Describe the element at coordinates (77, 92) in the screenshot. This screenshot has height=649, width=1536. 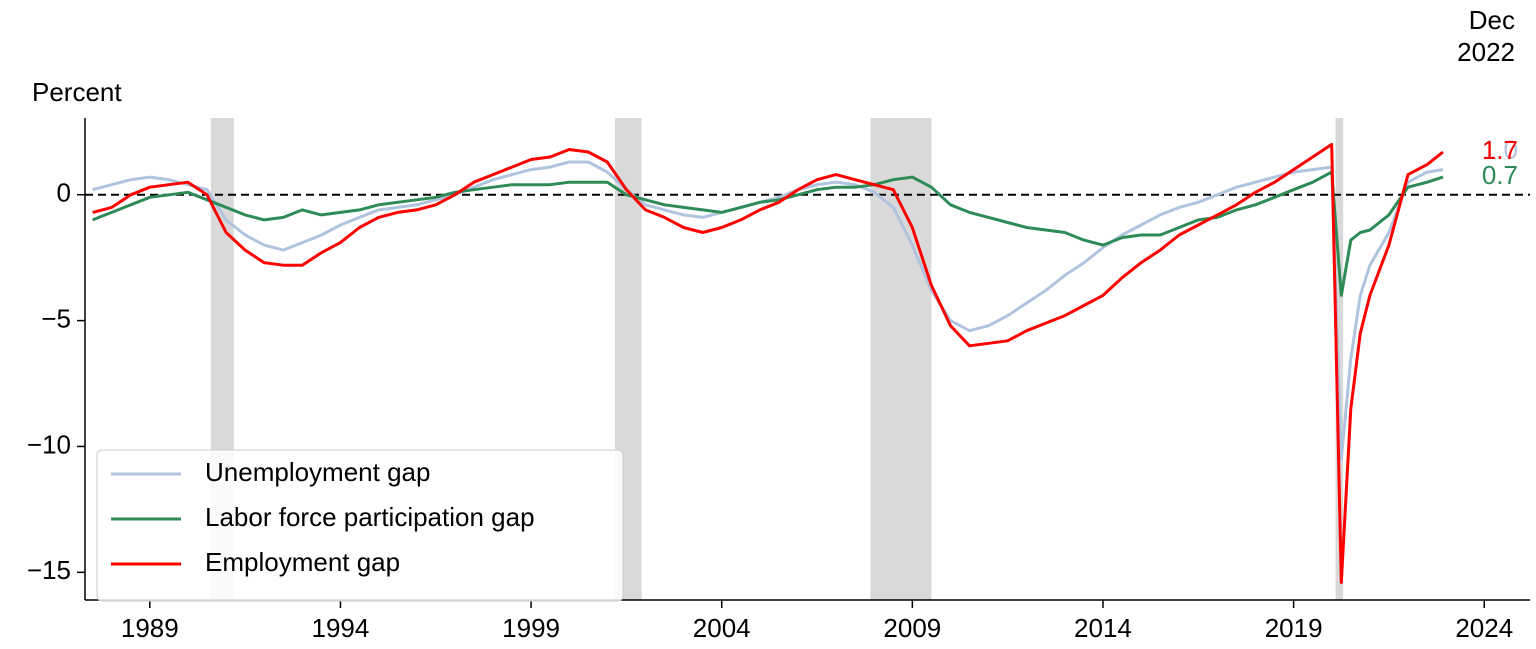
I see `y-axis-label: Percent` at that location.